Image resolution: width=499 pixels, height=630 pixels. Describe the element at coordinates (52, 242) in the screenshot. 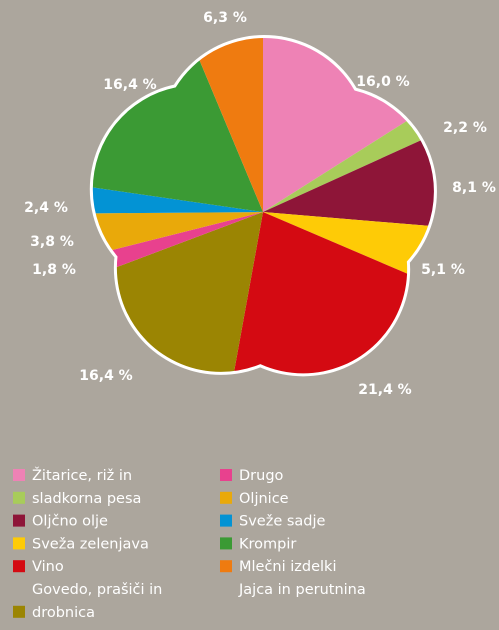

I see `value-label: 3,8 %` at that location.